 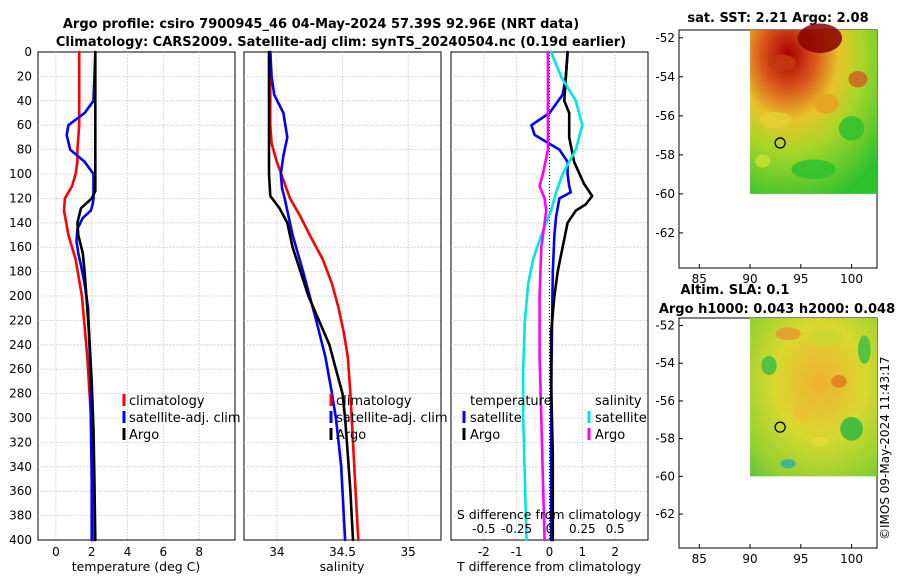 What do you see at coordinates (342, 566) in the screenshot?
I see `salinity-axis-label: salinity` at bounding box center [342, 566].